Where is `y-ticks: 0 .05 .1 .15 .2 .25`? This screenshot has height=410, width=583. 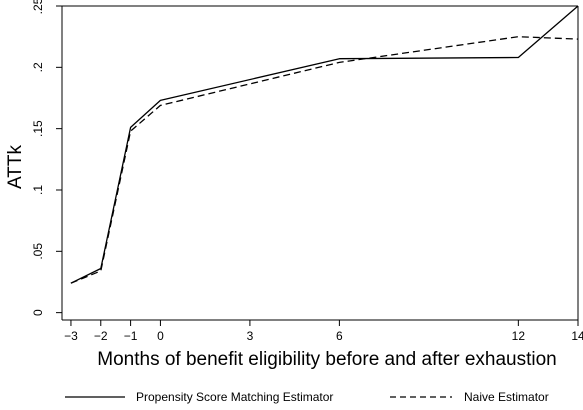
y-ticks: 0 .05 .1 .15 .2 .25 is located at coordinates (46, 158).